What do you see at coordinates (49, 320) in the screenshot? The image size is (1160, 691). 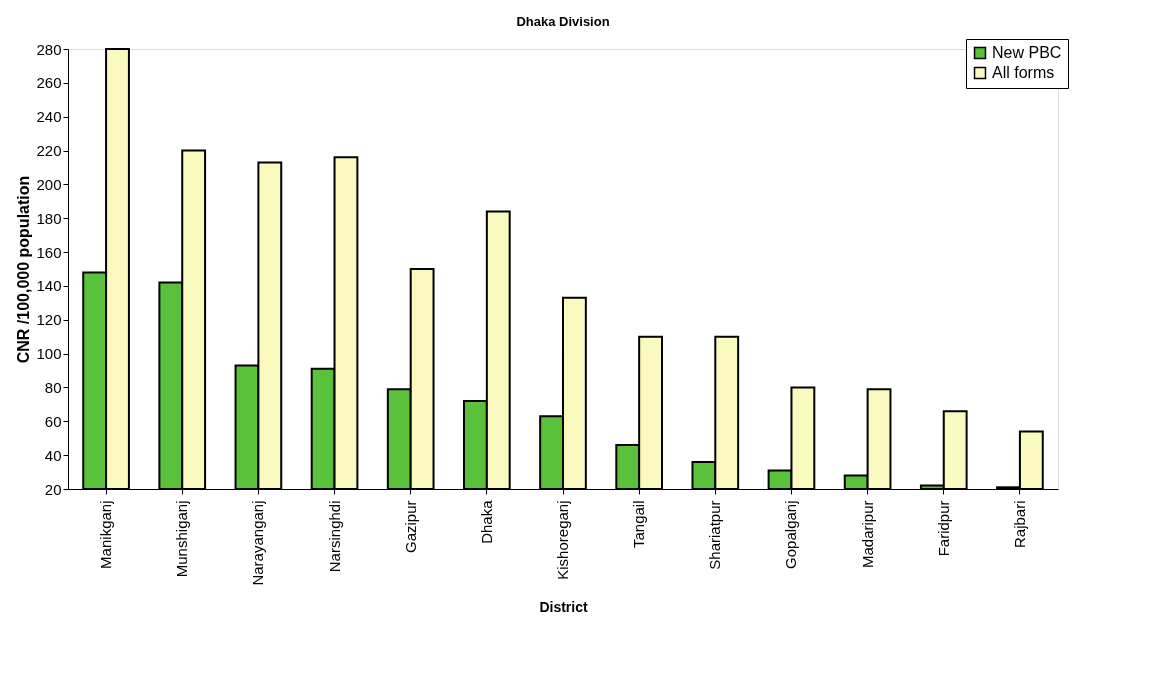 I see `y-tick-label: 120` at bounding box center [49, 320].